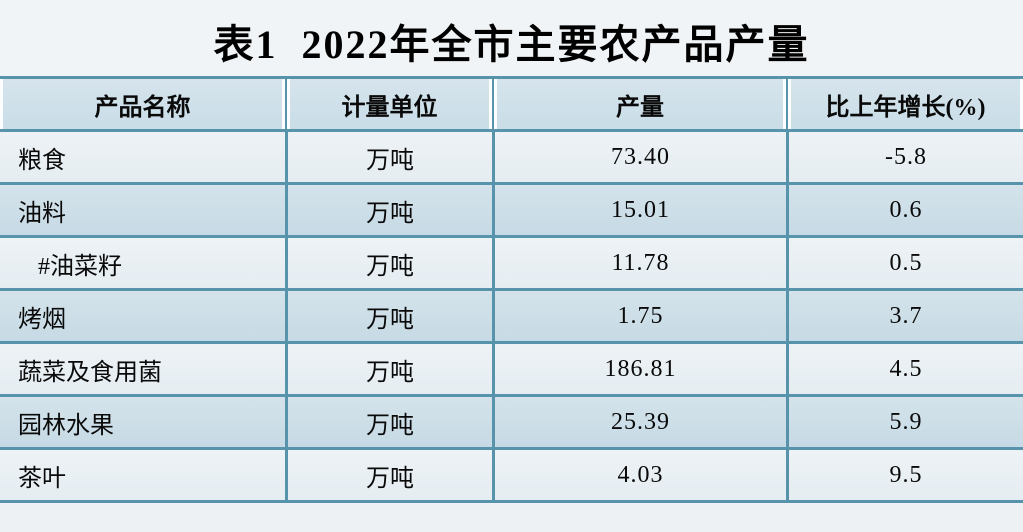 This screenshot has height=532, width=1023. Describe the element at coordinates (639, 370) in the screenshot. I see `cell-output: 186.81` at that location.